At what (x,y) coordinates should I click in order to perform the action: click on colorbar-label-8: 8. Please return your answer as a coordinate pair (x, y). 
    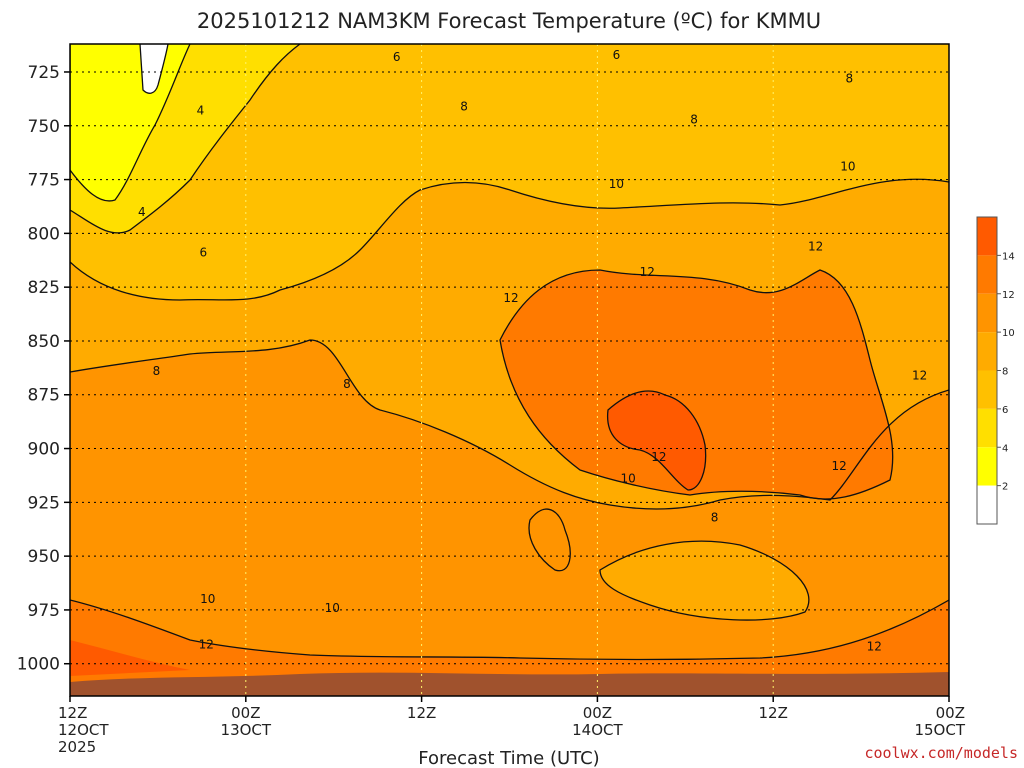
    Looking at the image, I should click on (1005, 372).